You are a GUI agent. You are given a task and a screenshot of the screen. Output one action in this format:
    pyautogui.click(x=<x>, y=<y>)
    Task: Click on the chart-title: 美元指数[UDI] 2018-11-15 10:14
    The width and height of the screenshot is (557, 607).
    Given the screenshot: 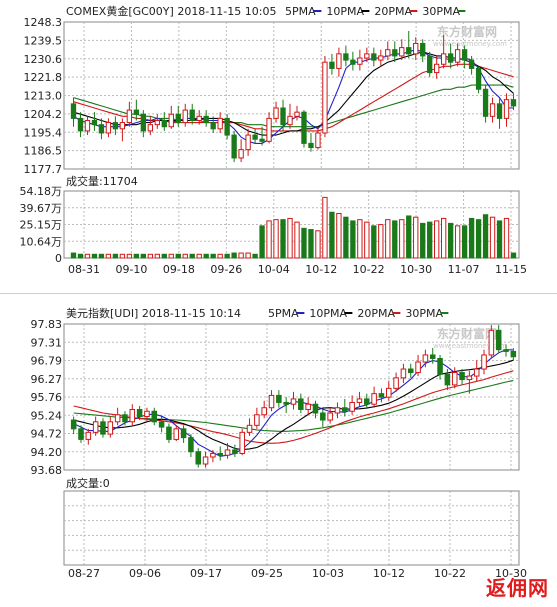 What is the action you would take?
    pyautogui.click(x=153, y=313)
    